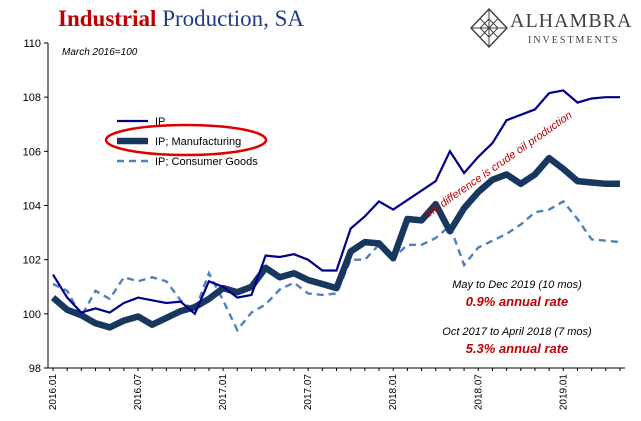 Image resolution: width=641 pixels, height=421 pixels. Describe the element at coordinates (233, 18) in the screenshot. I see `chart-title-rest: Production, SA` at that location.